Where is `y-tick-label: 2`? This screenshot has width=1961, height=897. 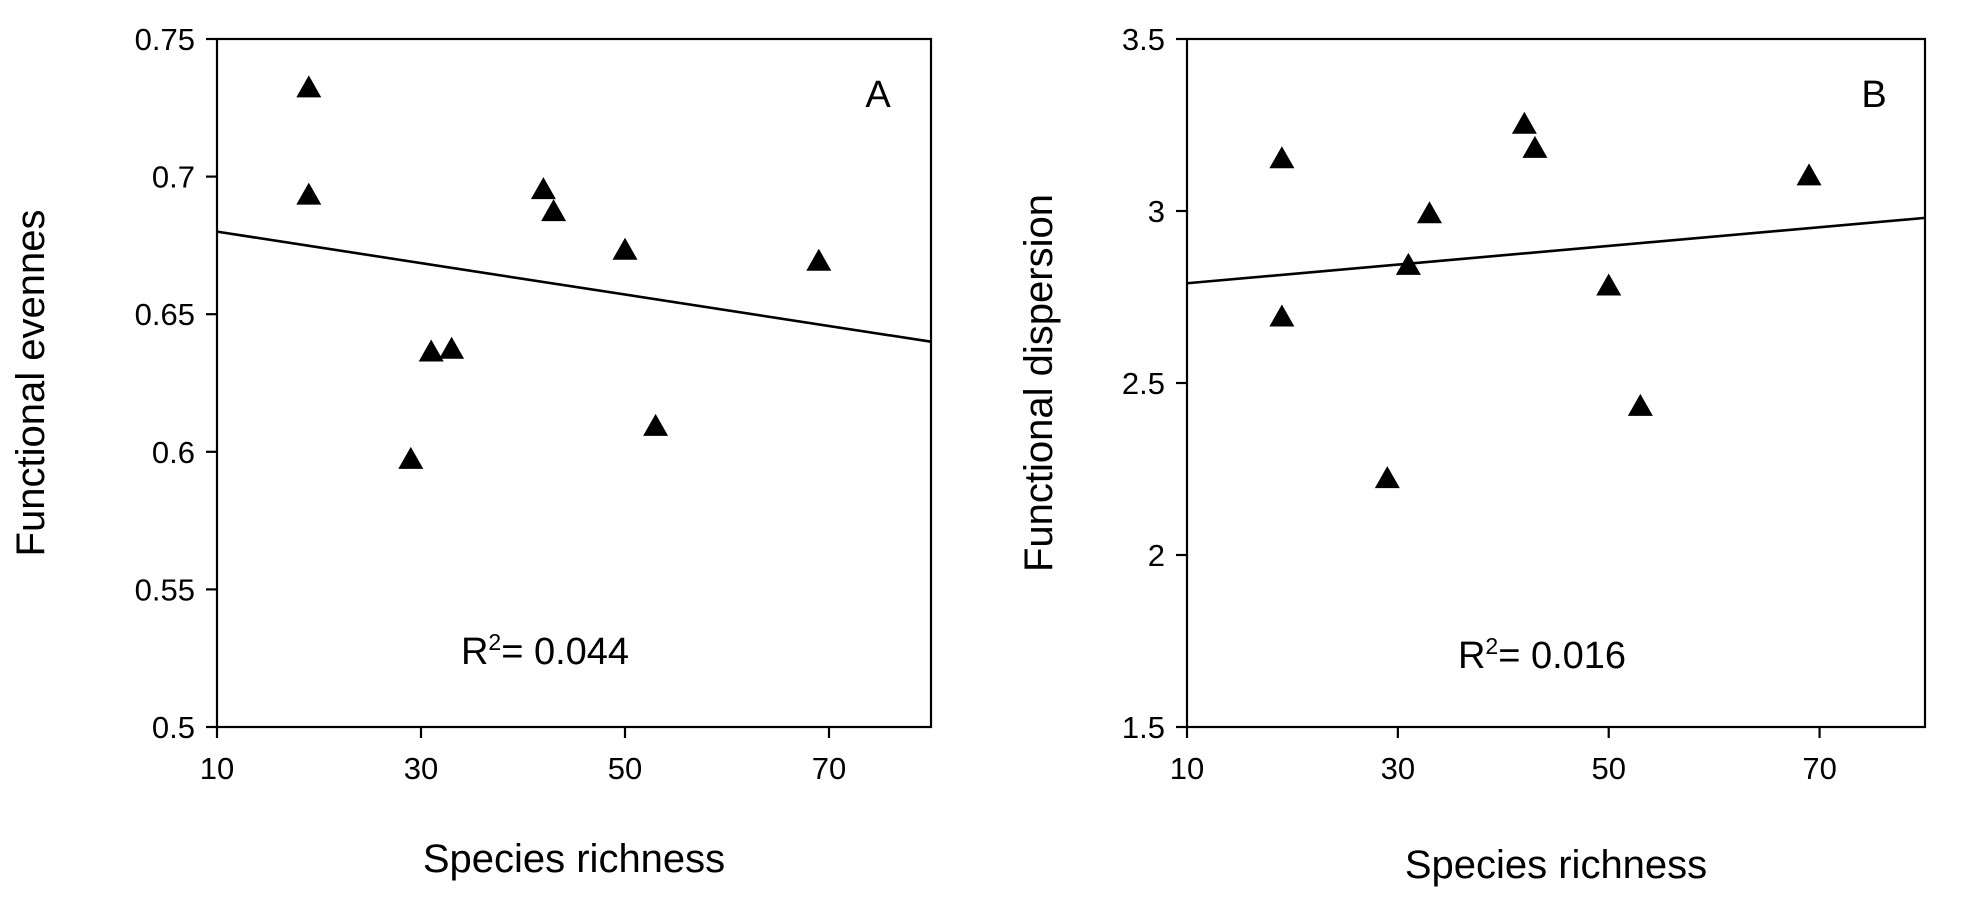 y-tick-label: 2 is located at coordinates (1156, 555).